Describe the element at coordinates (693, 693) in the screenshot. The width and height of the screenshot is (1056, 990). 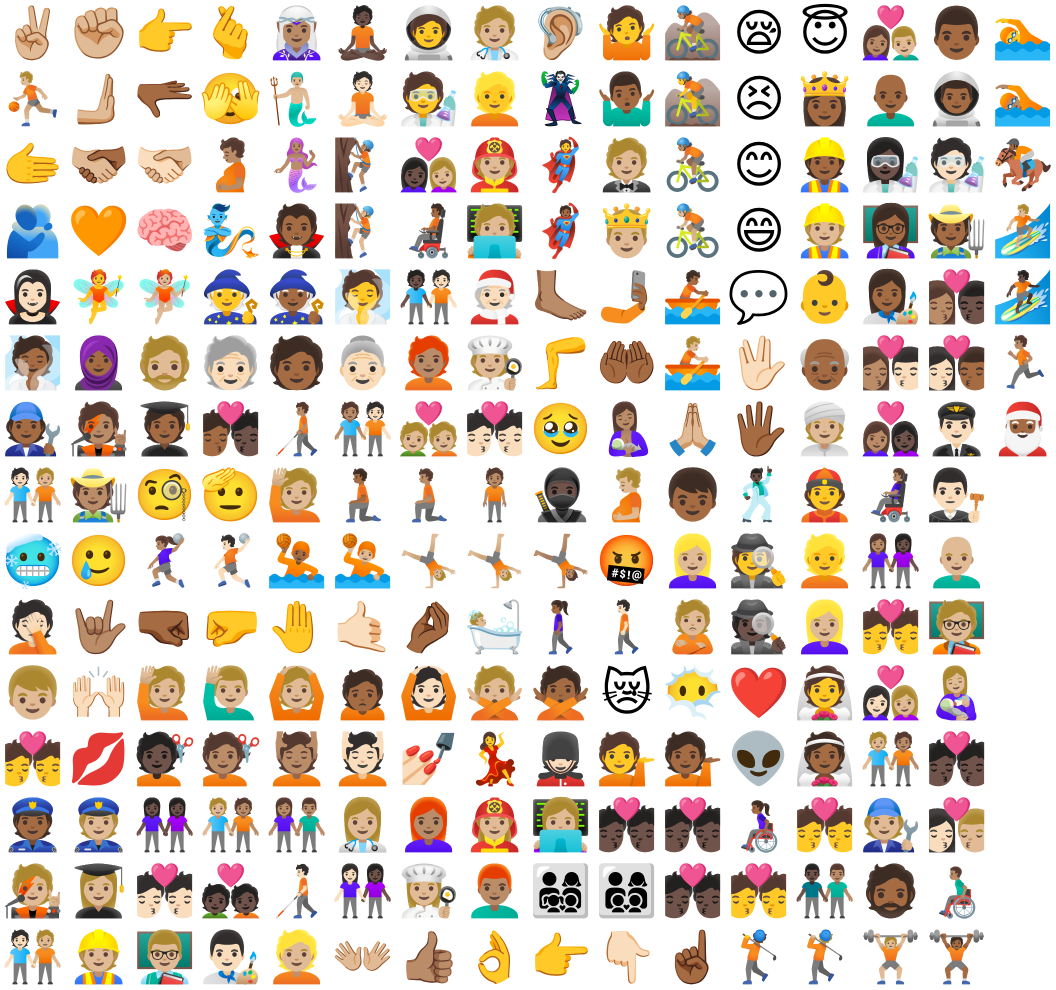
I see `emoji-glyph: 😶‍🌫️` at that location.